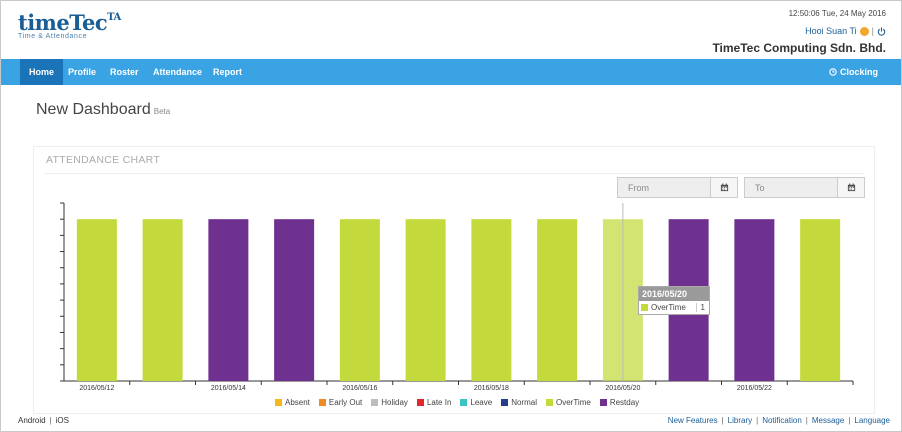 Image resolution: width=902 pixels, height=432 pixels. I want to click on user-settings-icon, so click(864, 31).